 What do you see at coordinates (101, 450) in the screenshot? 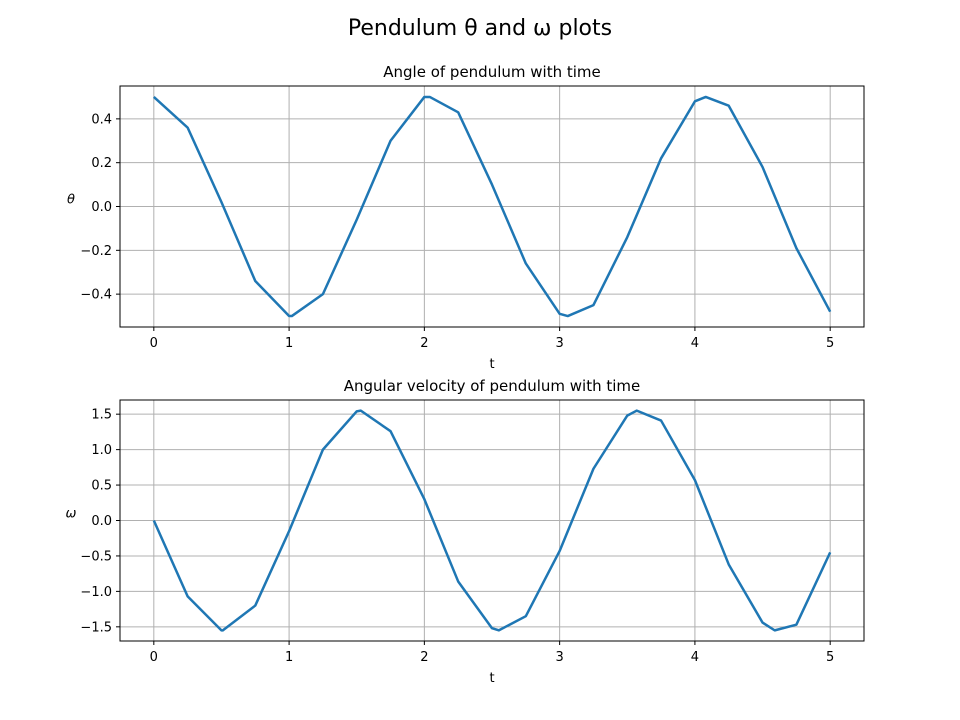
I see `omega-y-tick-label: 1.0` at bounding box center [101, 450].